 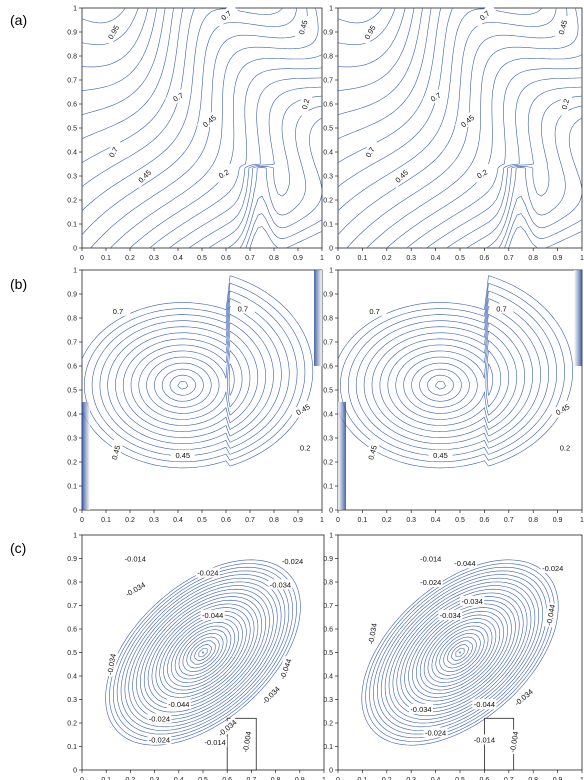 I want to click on y-tick-label: 0.6, so click(x=72, y=367).